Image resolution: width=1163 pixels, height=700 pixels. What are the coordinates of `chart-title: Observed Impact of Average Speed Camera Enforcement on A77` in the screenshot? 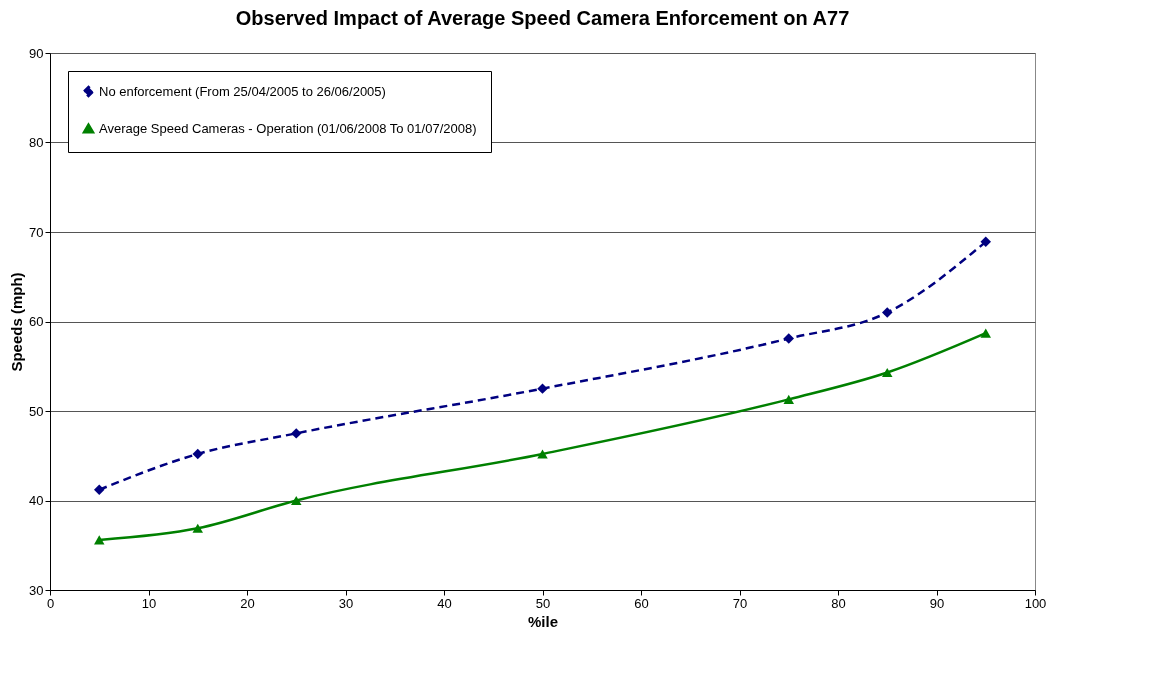 It's located at (542, 18).